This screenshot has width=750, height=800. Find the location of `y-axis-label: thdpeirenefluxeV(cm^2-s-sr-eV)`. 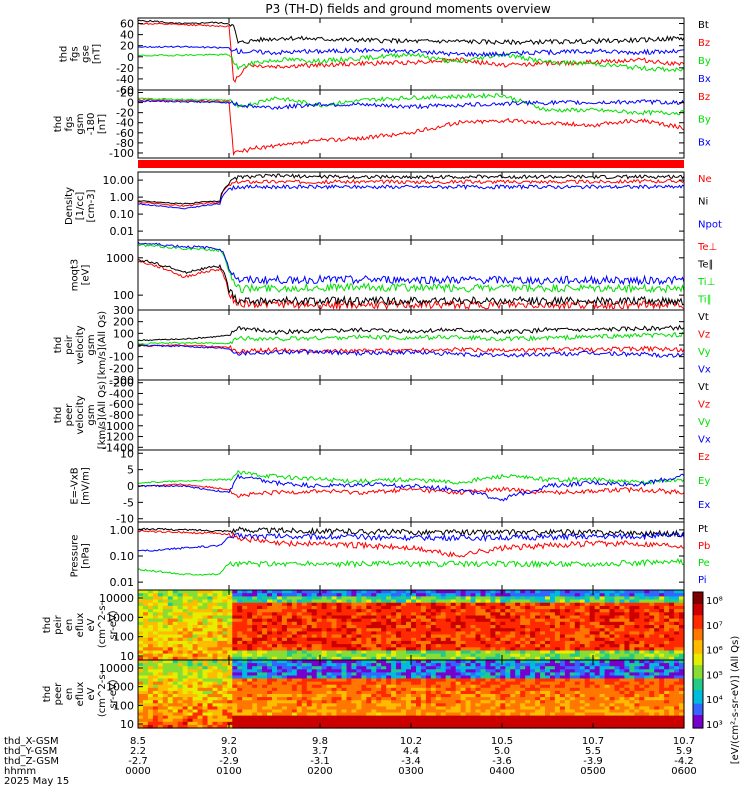

y-axis-label: thdpeirenefluxeV(cm^2-s-sr-eV) is located at coordinates (80, 624).